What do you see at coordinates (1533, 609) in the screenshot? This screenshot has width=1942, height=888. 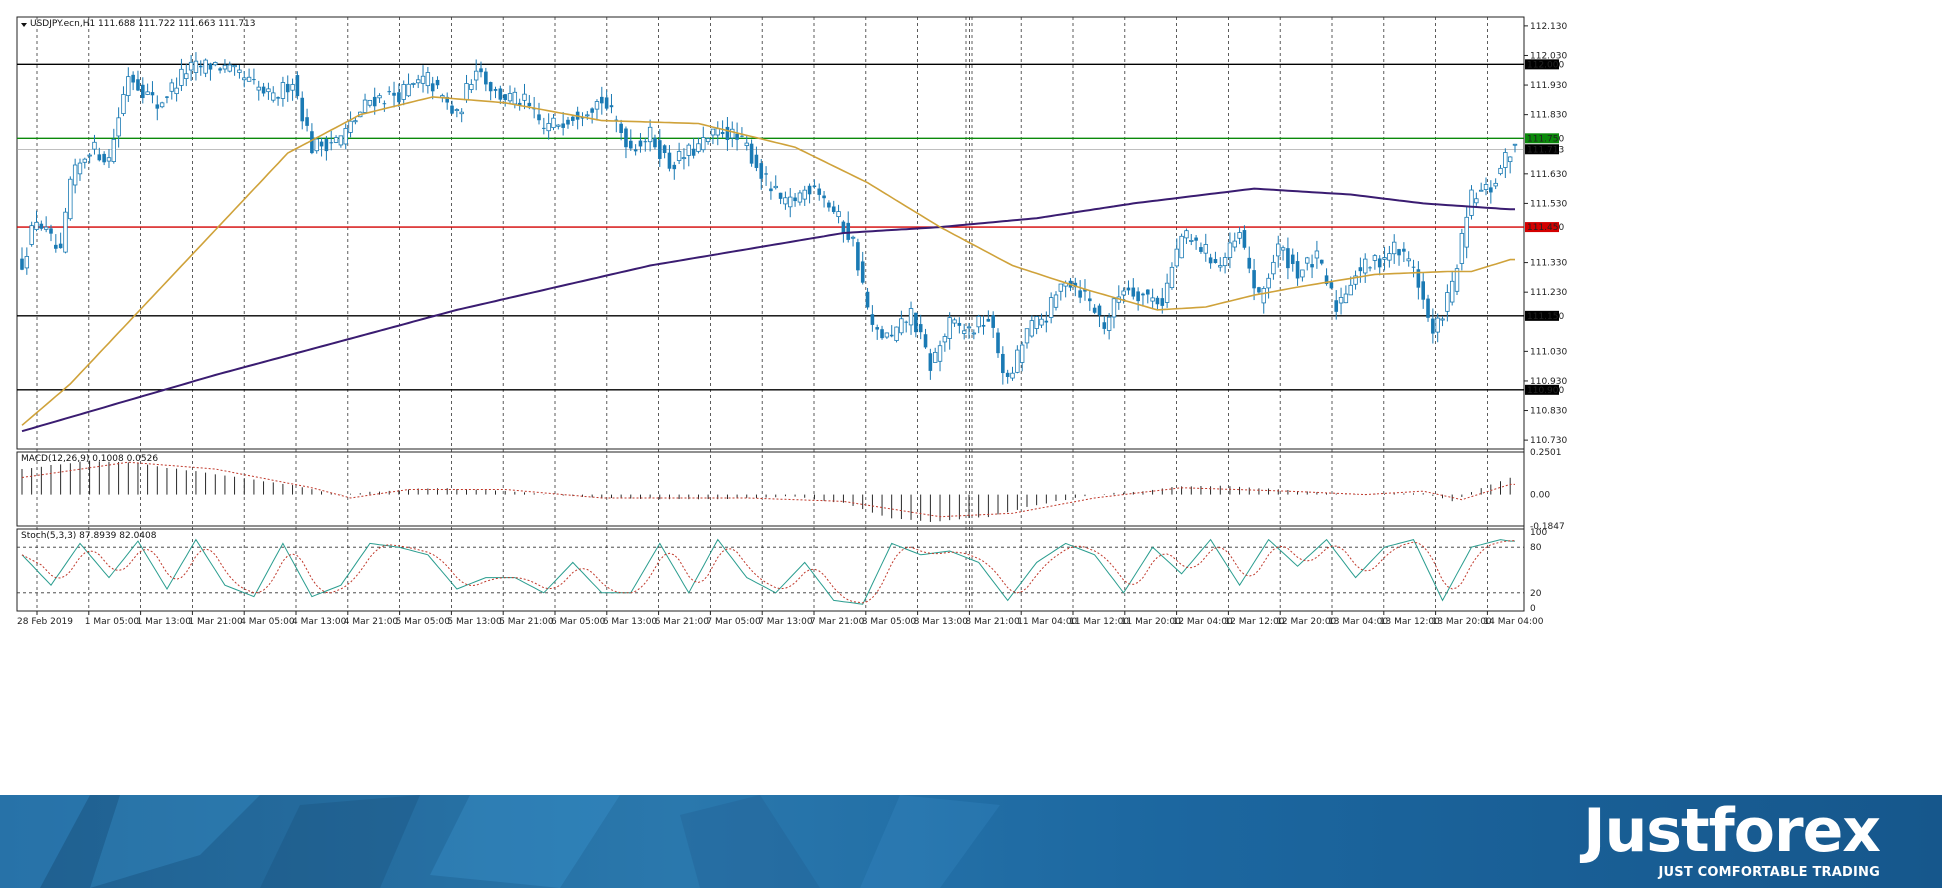 I see `stoch-y-label: 0` at bounding box center [1533, 609].